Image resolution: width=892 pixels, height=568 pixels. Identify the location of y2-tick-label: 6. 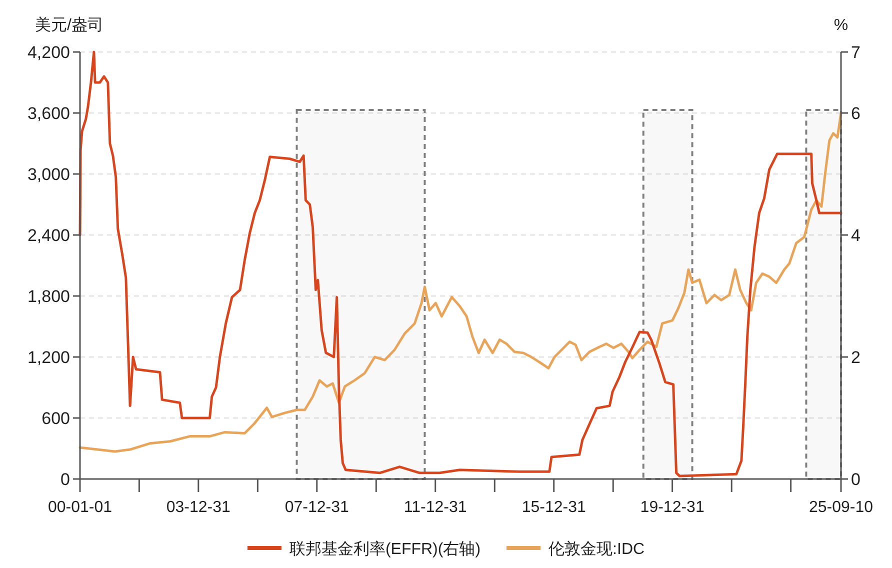
(855, 113).